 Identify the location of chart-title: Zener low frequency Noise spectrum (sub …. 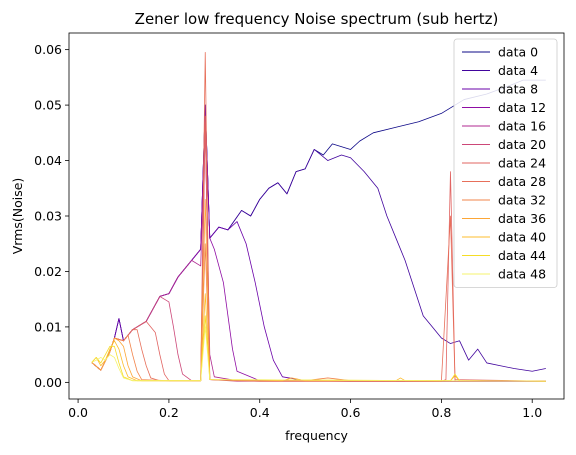
(317, 19).